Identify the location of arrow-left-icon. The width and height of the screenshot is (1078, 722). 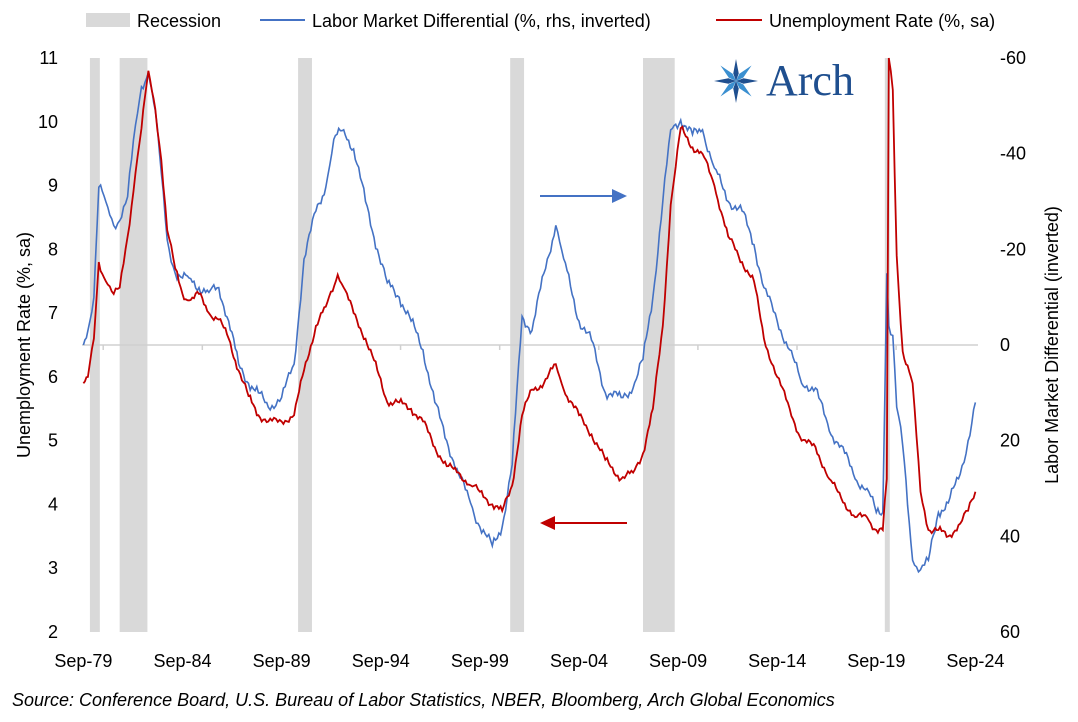
(583, 523).